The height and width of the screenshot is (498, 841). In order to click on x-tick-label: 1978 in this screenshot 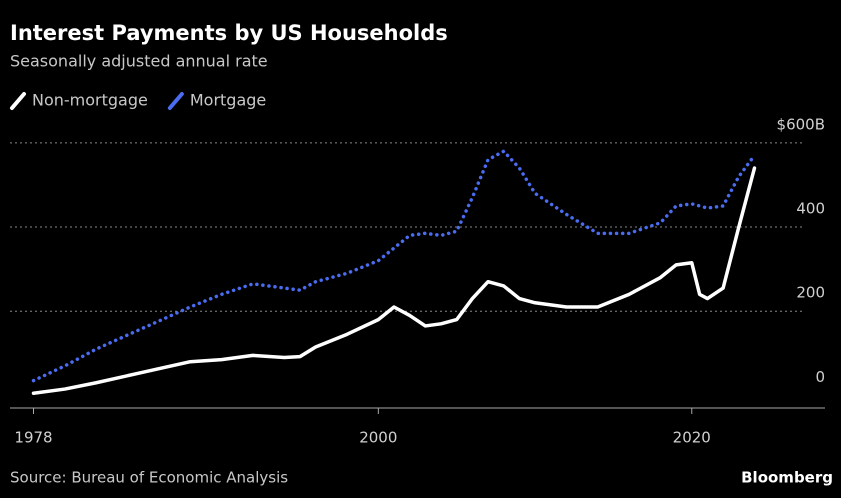, I will do `click(33, 438)`.